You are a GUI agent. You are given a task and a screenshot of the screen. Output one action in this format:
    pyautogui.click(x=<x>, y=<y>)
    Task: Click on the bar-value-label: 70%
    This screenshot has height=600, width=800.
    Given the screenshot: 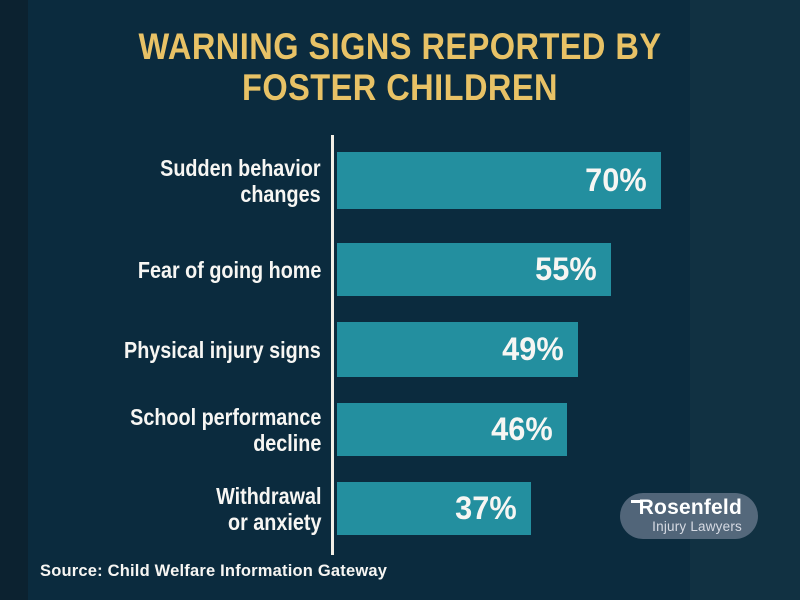 What is the action you would take?
    pyautogui.click(x=616, y=180)
    